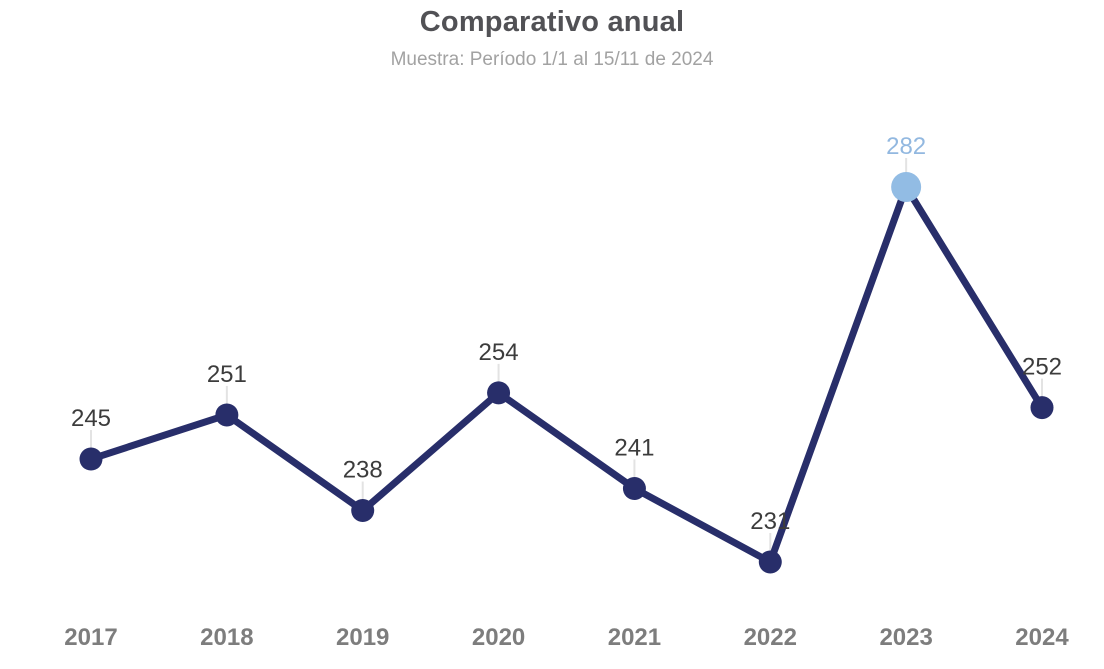 This screenshot has width=1104, height=669. Describe the element at coordinates (552, 59) in the screenshot. I see `chart-subtitle: Muestra: Período 1/1 al 15/11 de 2024` at that location.